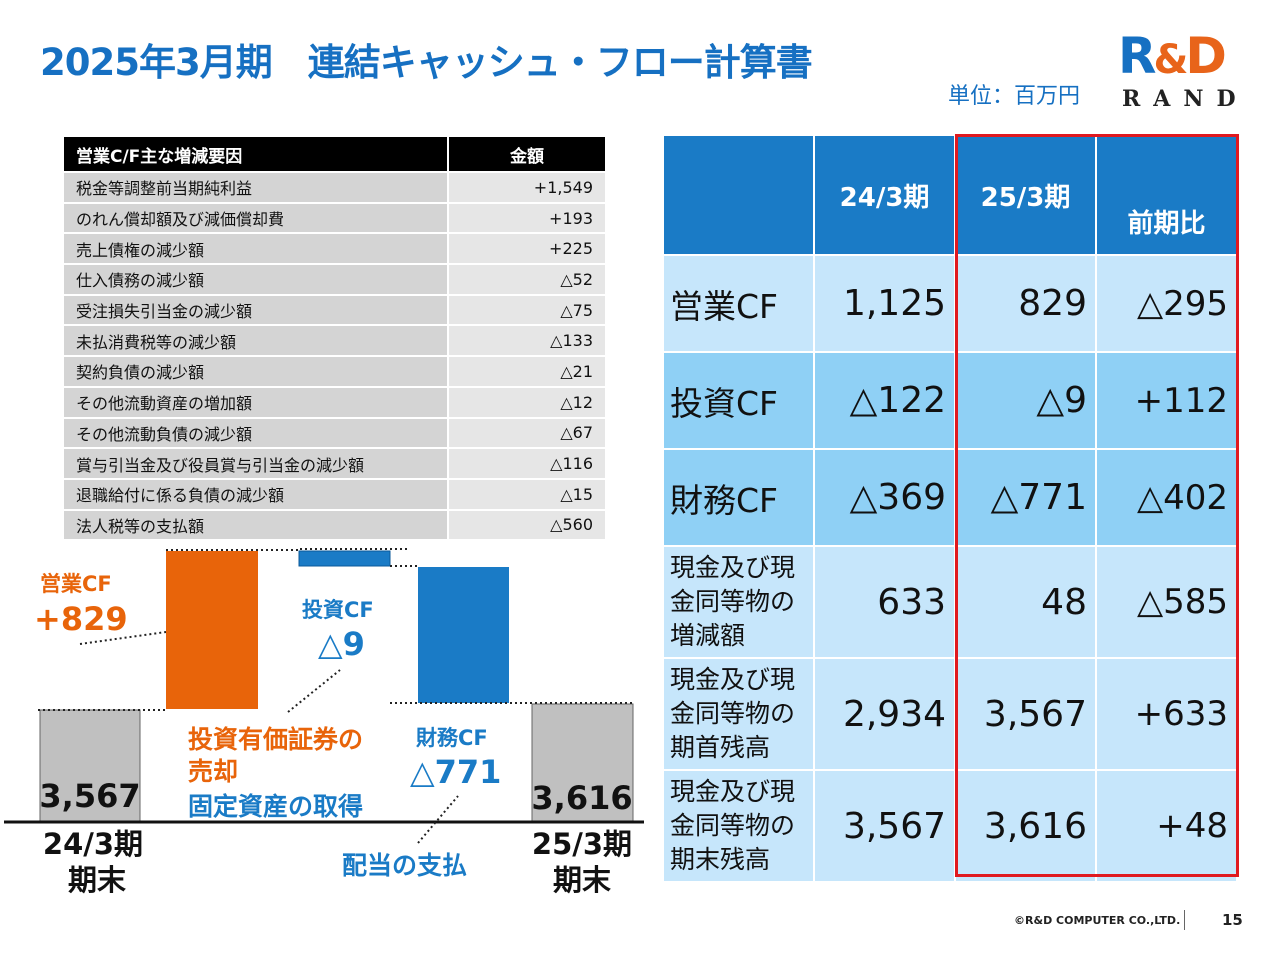  I want to click on footer-copyright: ©R&D COMPUTER CO.,LTD., so click(1097, 920).